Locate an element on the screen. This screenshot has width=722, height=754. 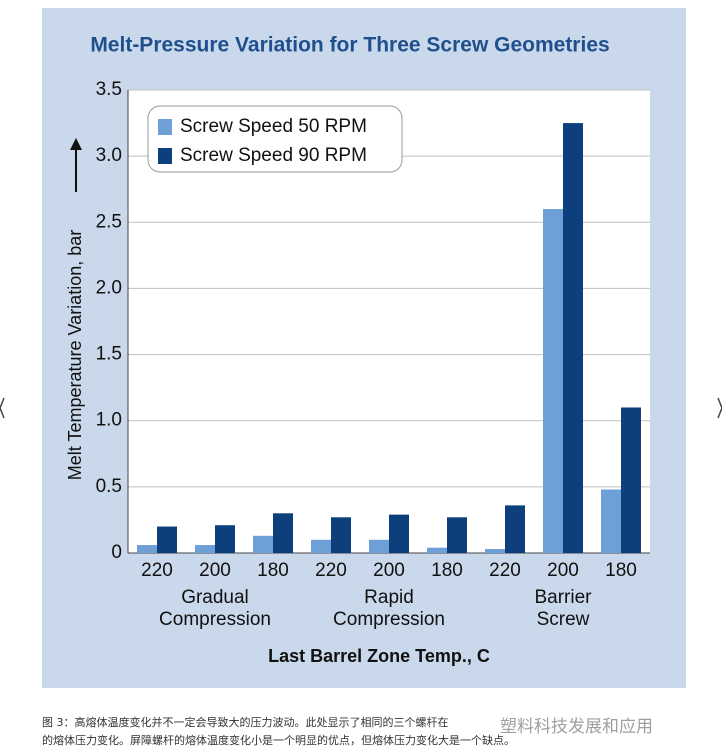
y-tick-label: 0.5 is located at coordinates (109, 486).